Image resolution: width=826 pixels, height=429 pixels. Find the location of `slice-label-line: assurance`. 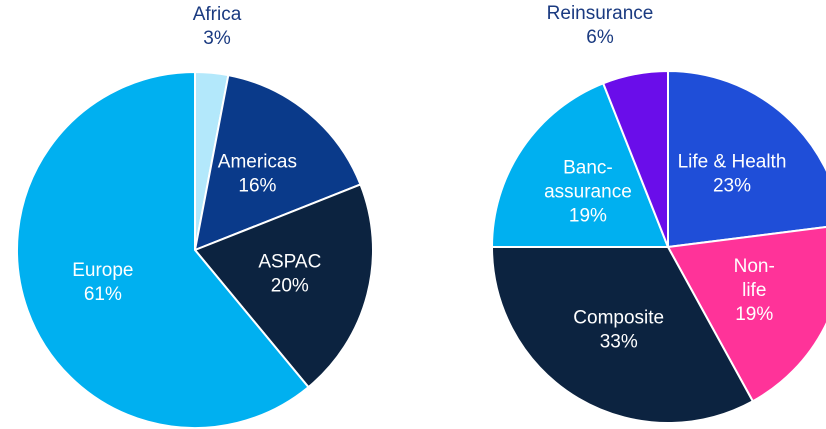

slice-label-line: assurance is located at coordinates (588, 192).